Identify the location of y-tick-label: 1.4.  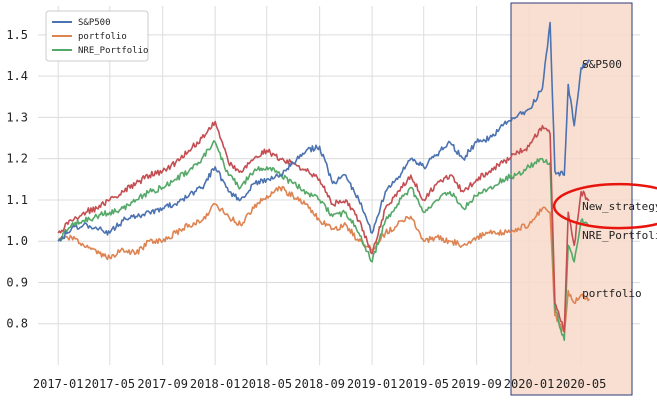
(17, 76).